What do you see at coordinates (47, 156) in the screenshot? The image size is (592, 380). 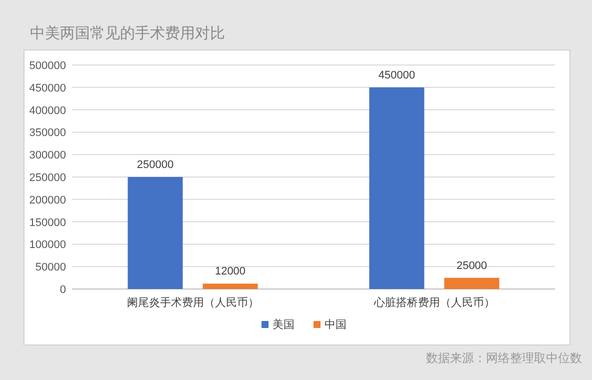 I see `y-tick-label: 300000` at bounding box center [47, 156].